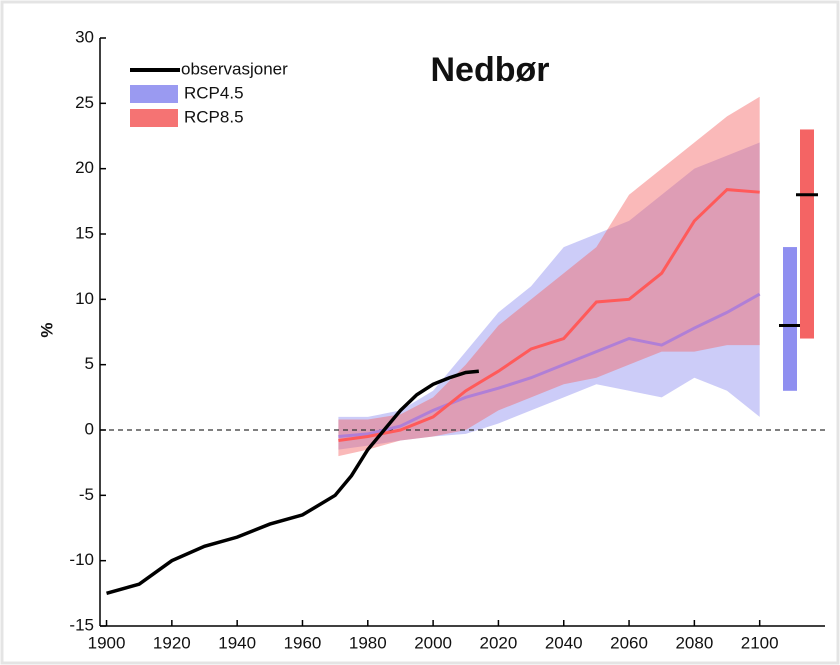  I want to click on x-tick-label: 1900, so click(107, 642).